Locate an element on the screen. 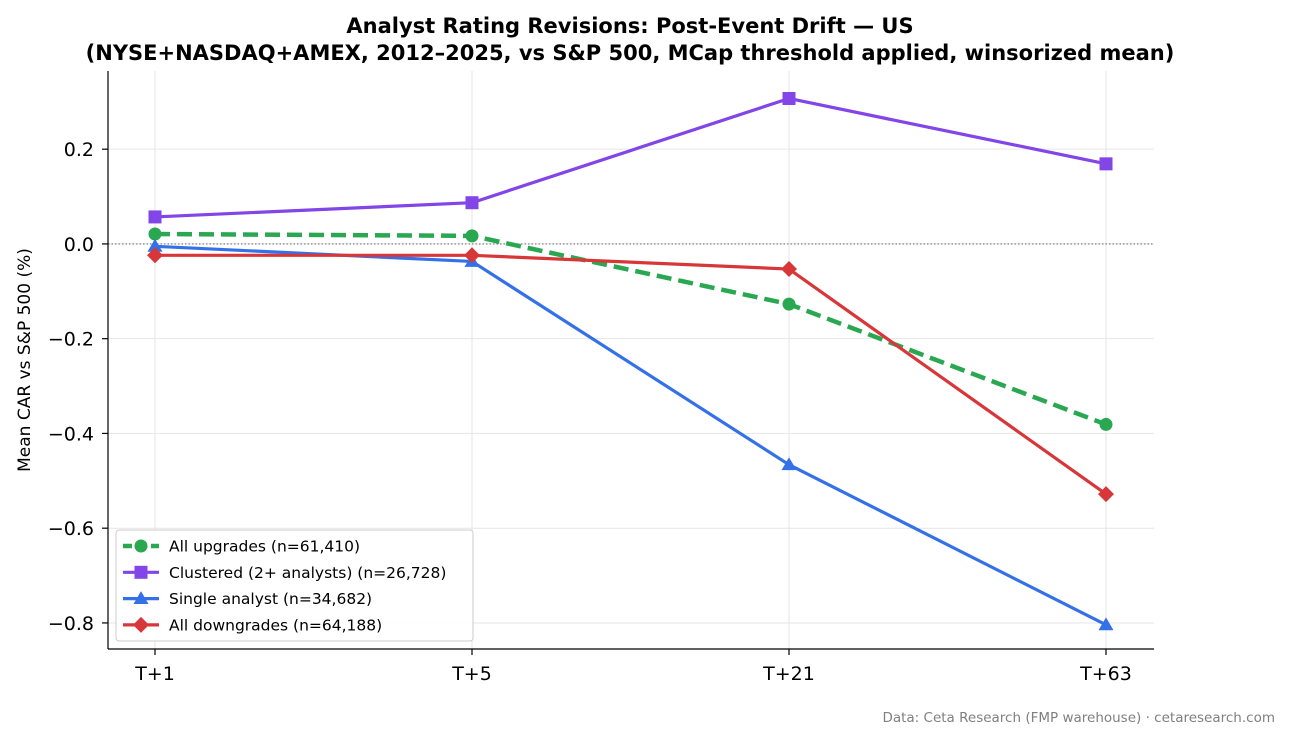 The width and height of the screenshot is (1290, 739). y-tick-label: −0.8 is located at coordinates (71, 624).